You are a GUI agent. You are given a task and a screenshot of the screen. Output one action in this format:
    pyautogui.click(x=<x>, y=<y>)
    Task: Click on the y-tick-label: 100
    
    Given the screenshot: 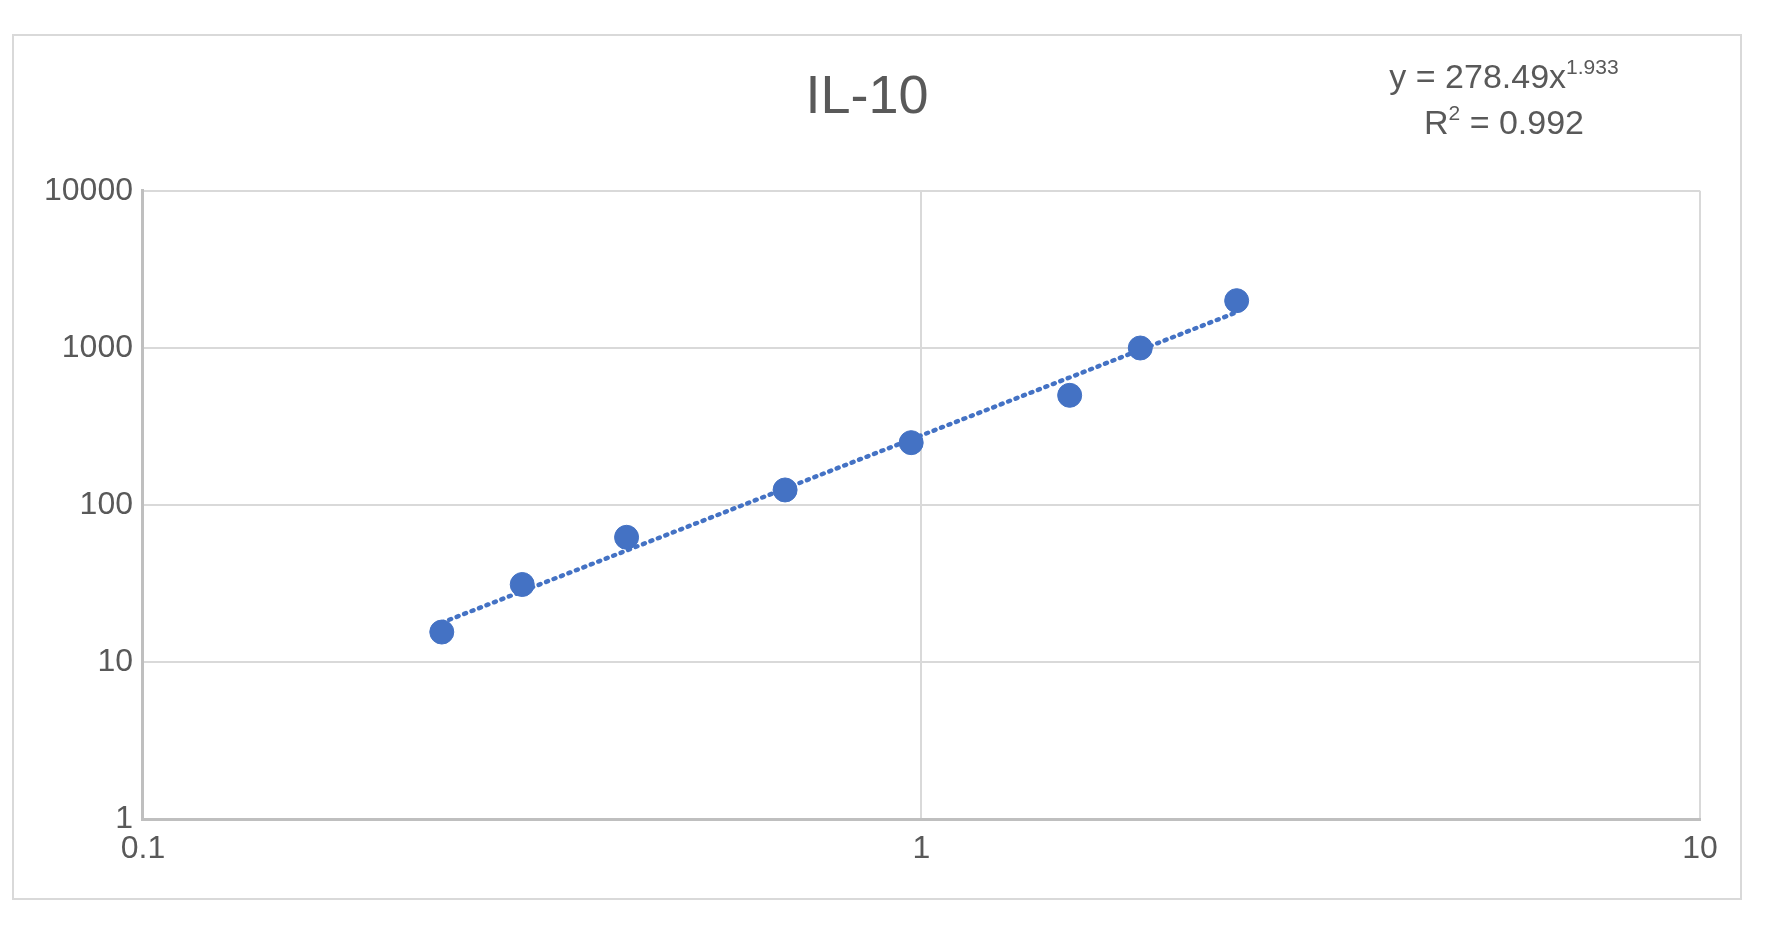 What is the action you would take?
    pyautogui.click(x=106, y=503)
    